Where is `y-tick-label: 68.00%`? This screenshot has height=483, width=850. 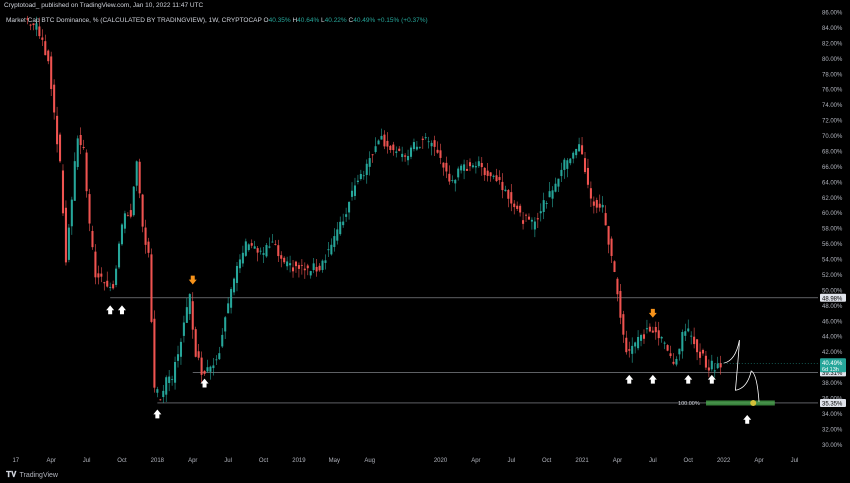 y-tick-label: 68.00% is located at coordinates (832, 152).